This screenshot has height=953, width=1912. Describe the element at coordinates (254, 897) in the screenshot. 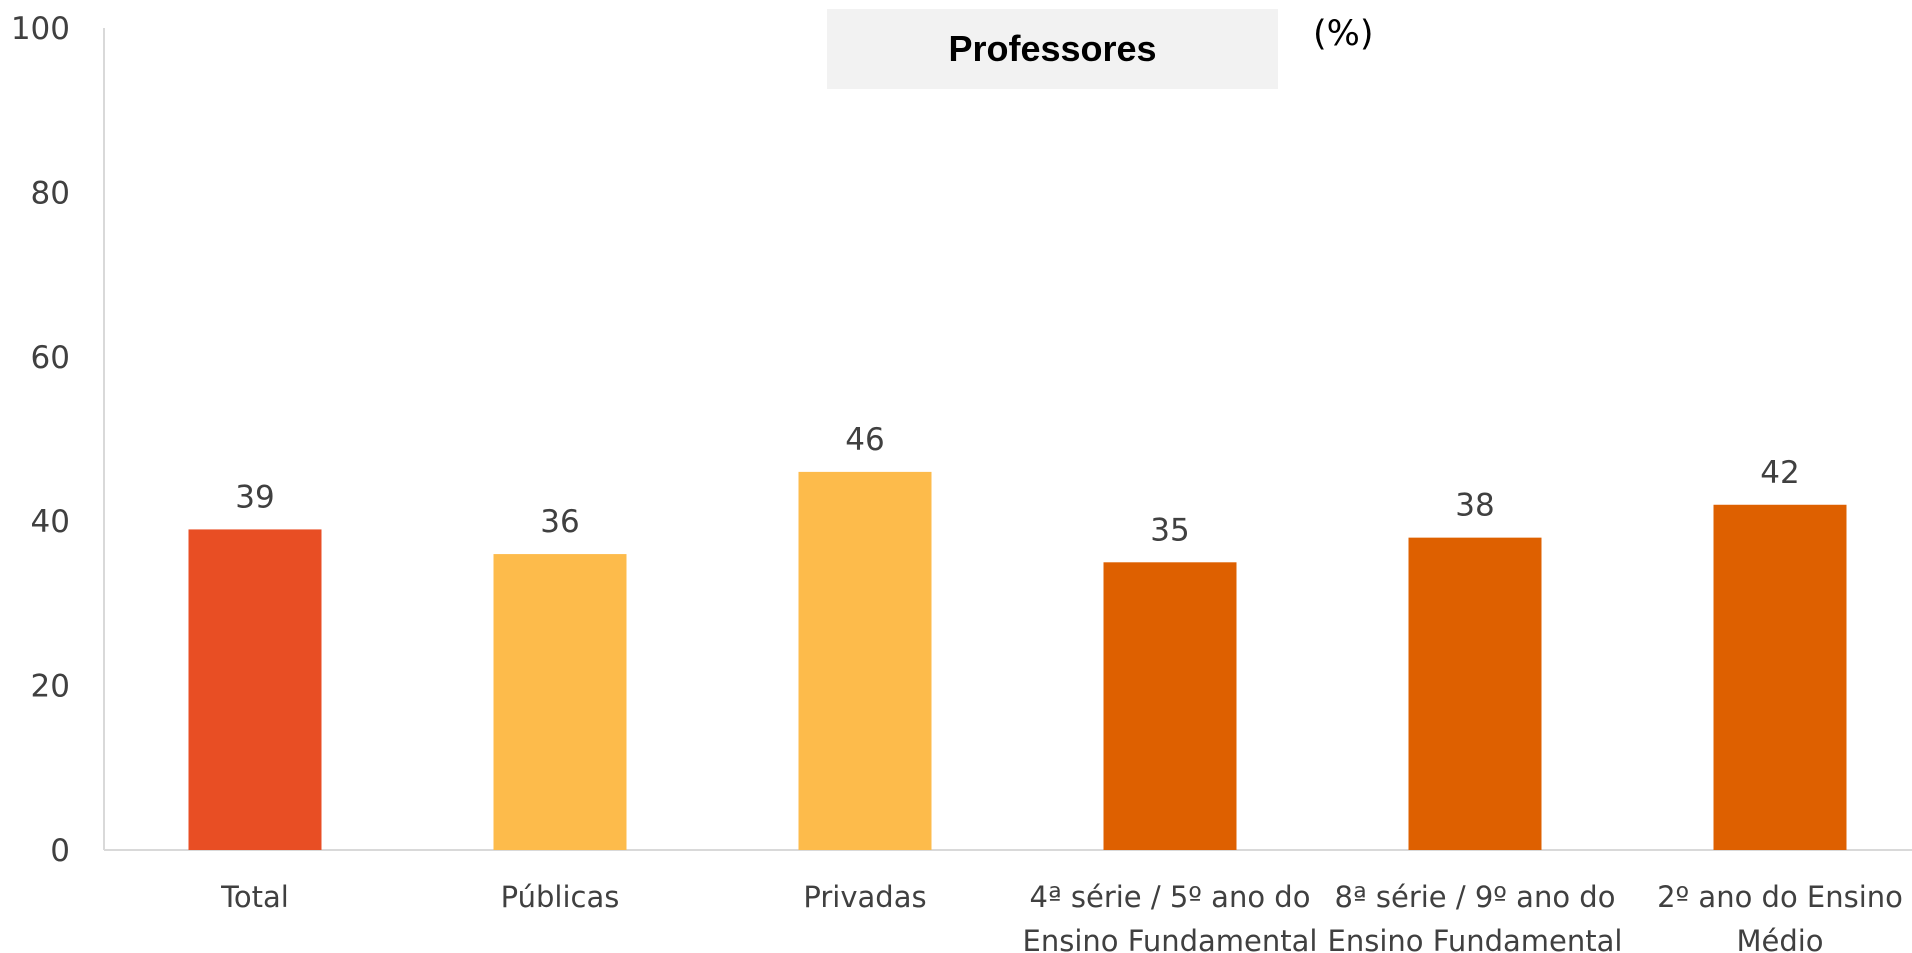

I see `x-tick-label: Total` at that location.